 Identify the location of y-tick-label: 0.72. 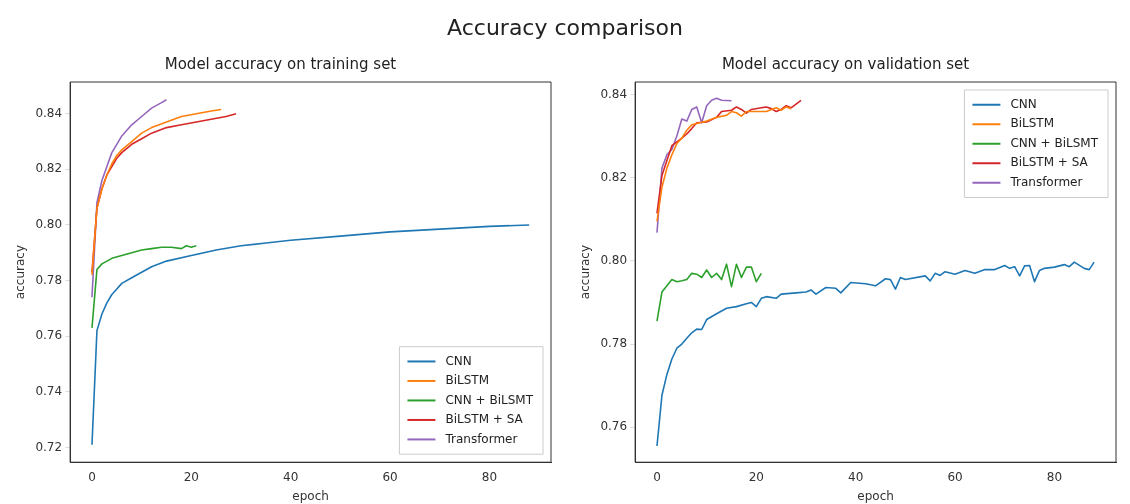
(49, 446).